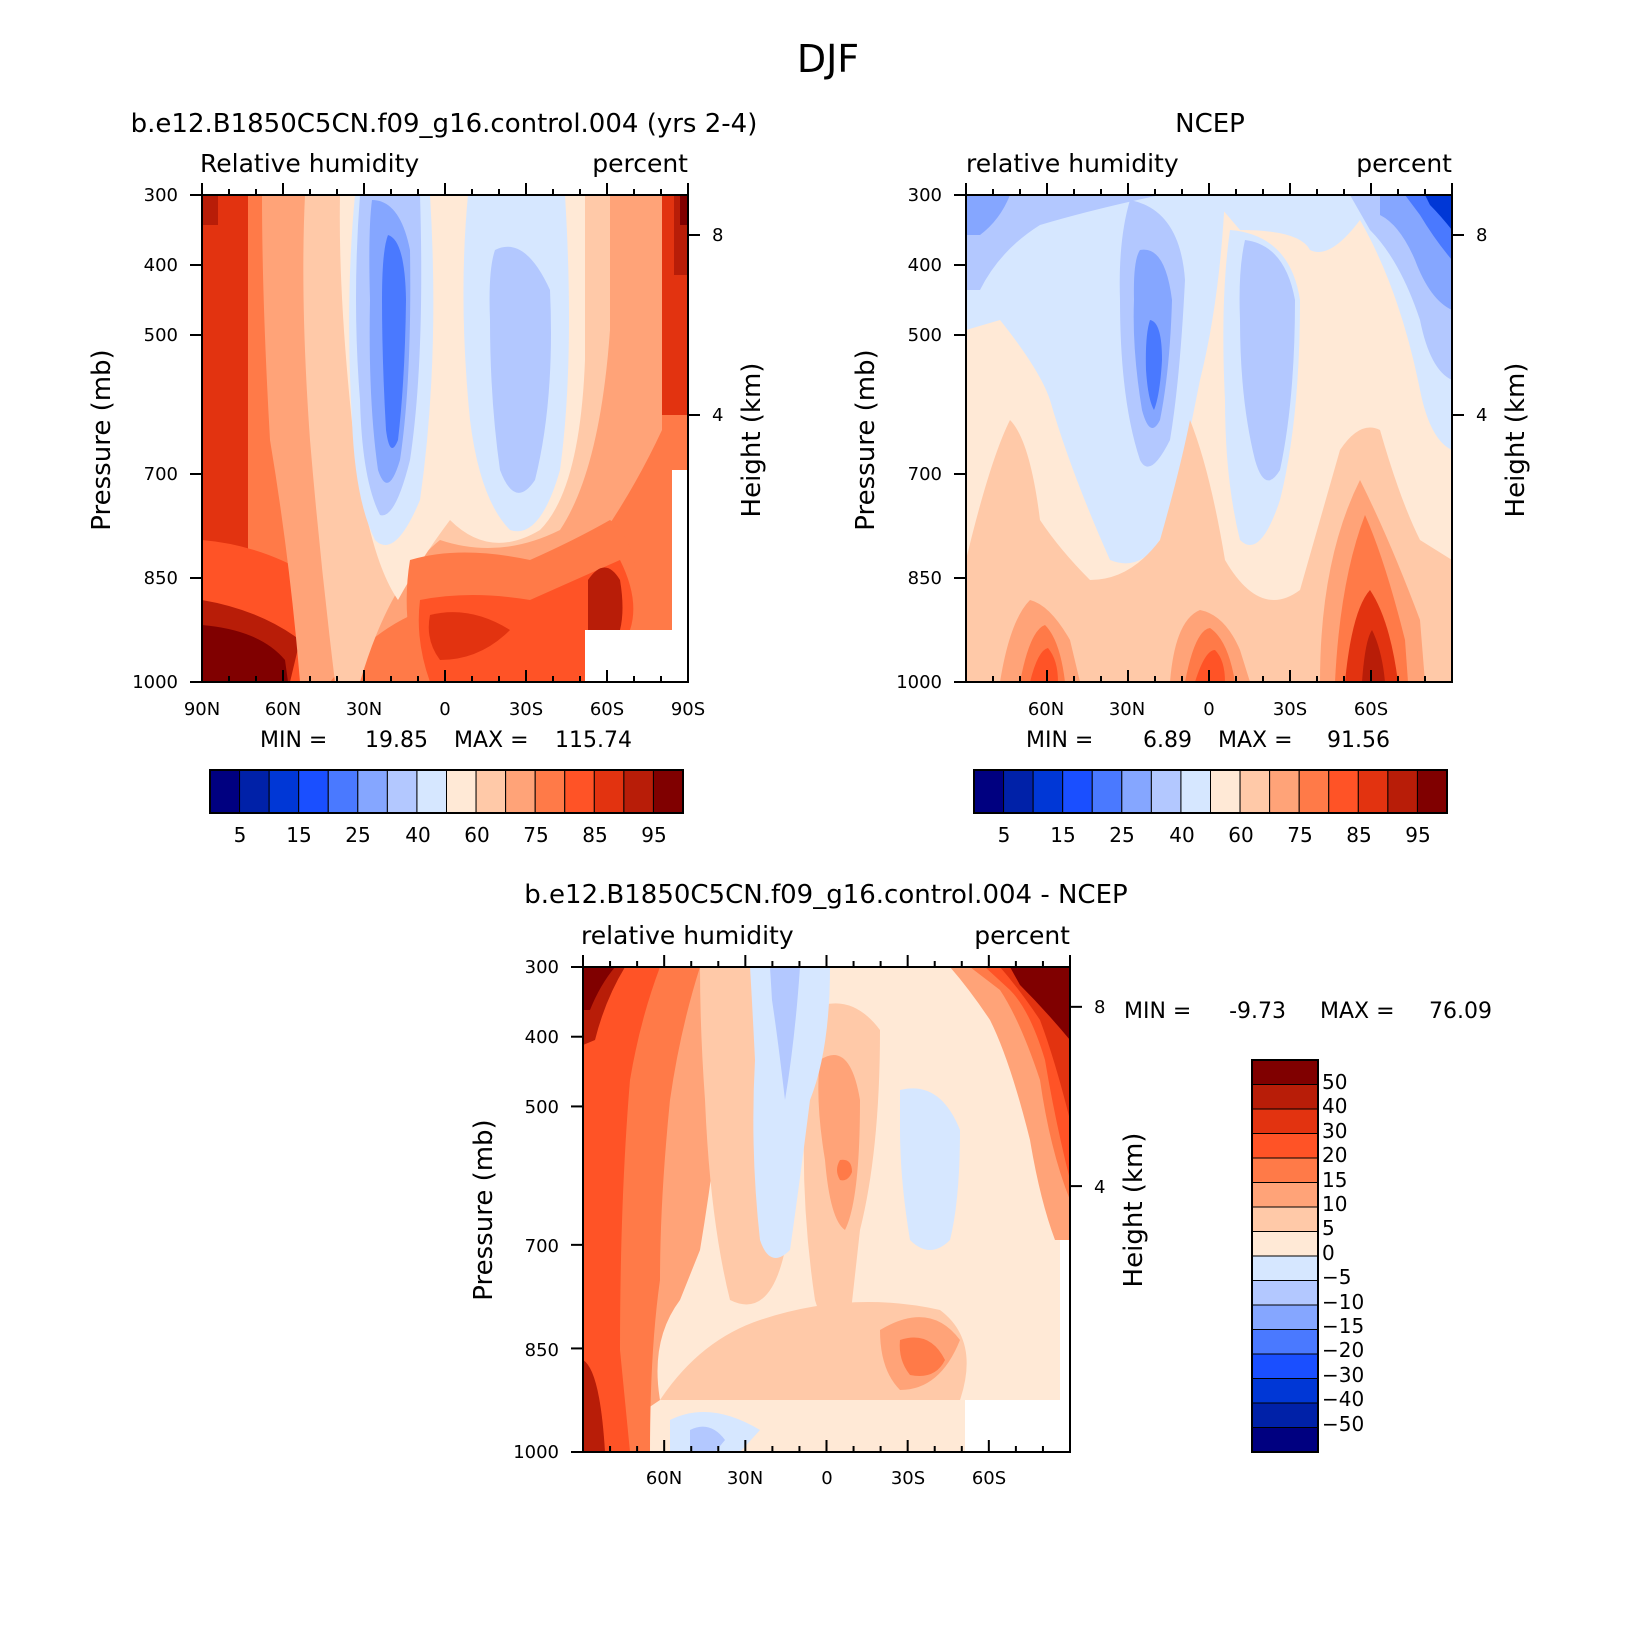  I want to click on colorbar-label: 0, so click(1328, 1253).